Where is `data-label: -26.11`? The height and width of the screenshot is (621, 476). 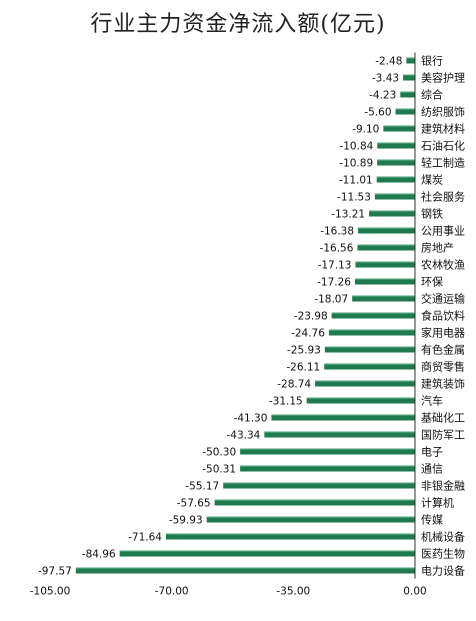 data-label: -26.11 is located at coordinates (303, 368).